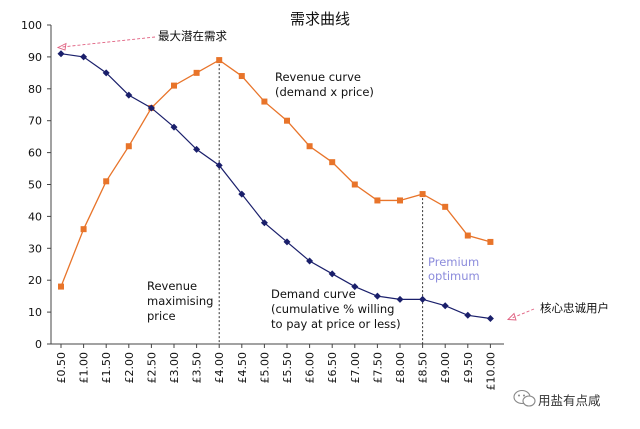 Image resolution: width=640 pixels, height=429 pixels. I want to click on x-tick-label: £5.00, so click(264, 368).